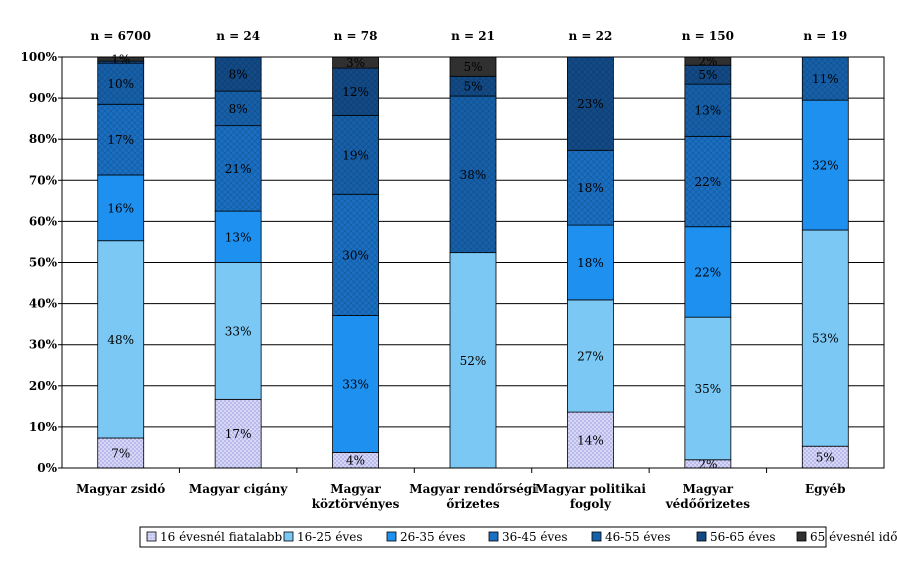  Describe the element at coordinates (853, 537) in the screenshot. I see `legend-entry-label: 65 évesnél idősebb` at that location.